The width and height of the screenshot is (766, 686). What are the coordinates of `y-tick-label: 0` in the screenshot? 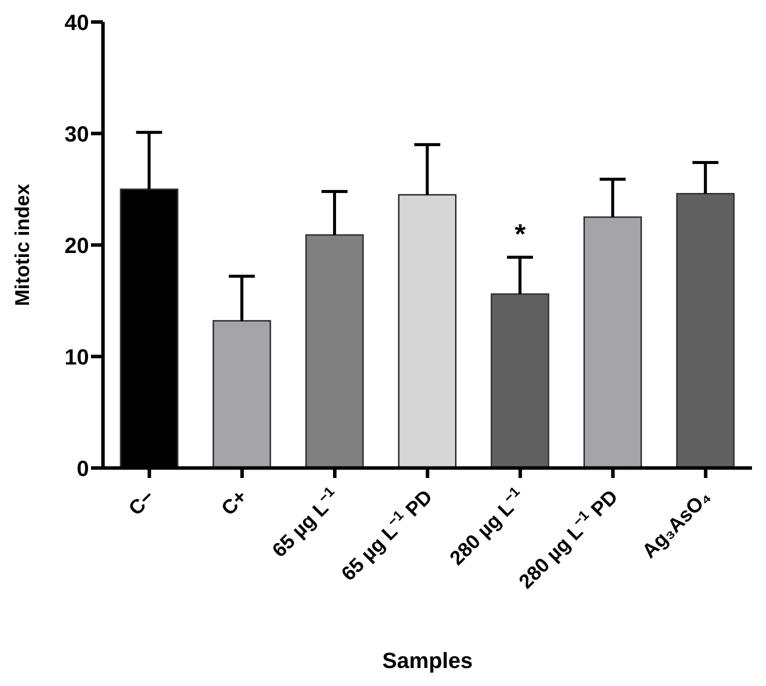 It's located at (82, 468).